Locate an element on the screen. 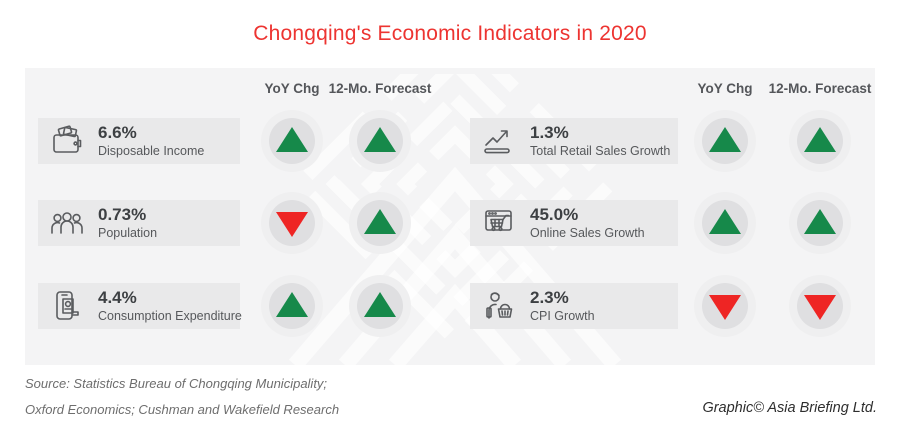 This screenshot has width=900, height=447. indicator-label: Total Retail Sales Growth is located at coordinates (600, 151).